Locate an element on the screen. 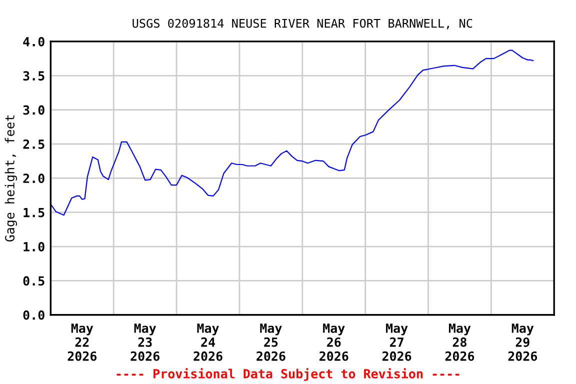 This screenshot has width=576, height=384. y-tick-label: 0.0 is located at coordinates (33, 315).